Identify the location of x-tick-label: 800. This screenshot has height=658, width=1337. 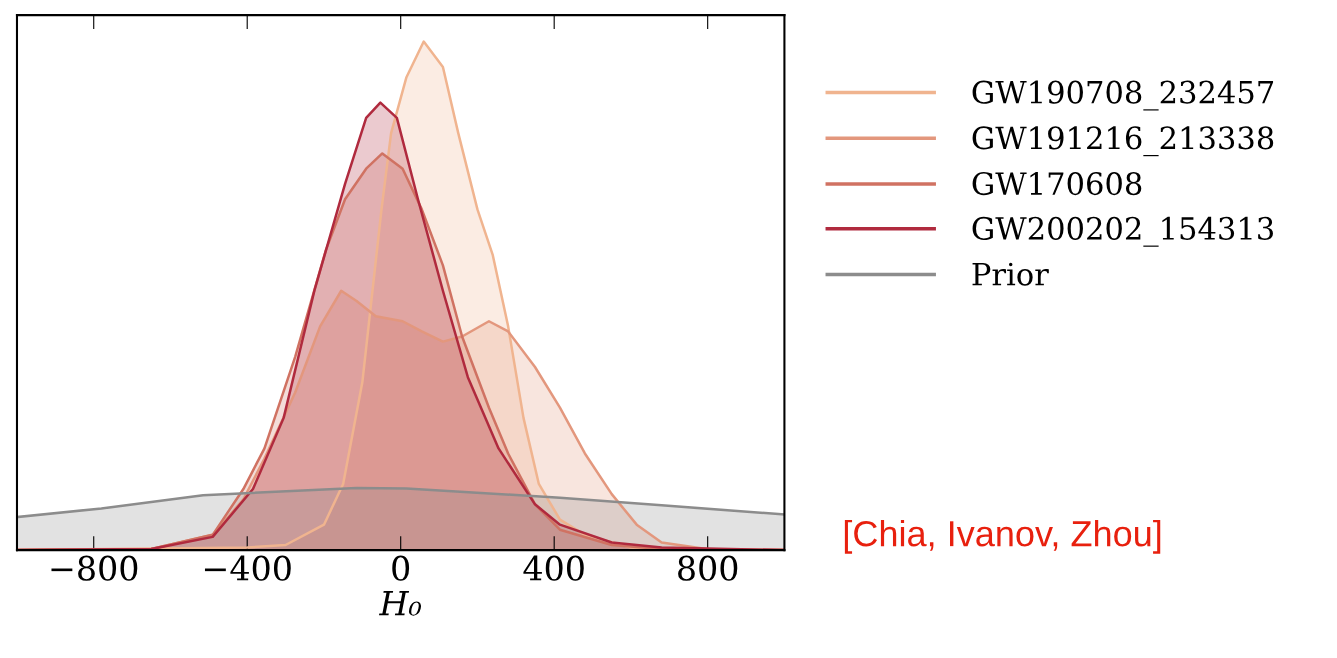
(708, 568).